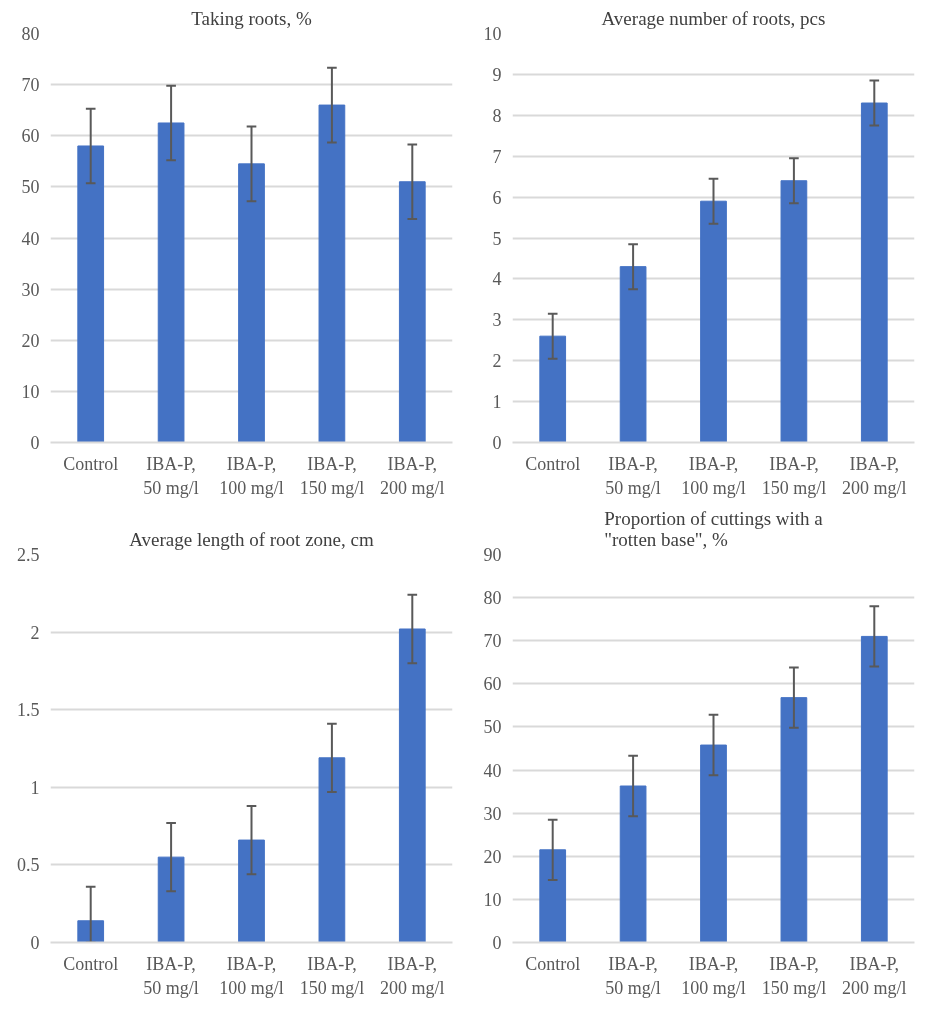 The image size is (933, 1013). I want to click on chart-title: Taking roots, %, so click(251, 18).